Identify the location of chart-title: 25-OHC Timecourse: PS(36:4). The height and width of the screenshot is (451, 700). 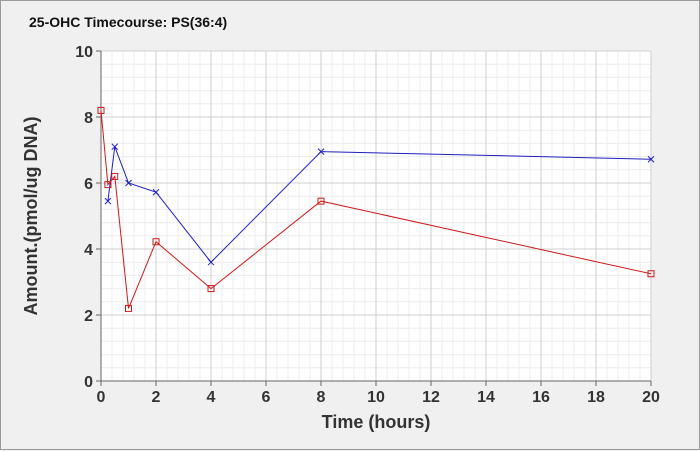
(128, 22).